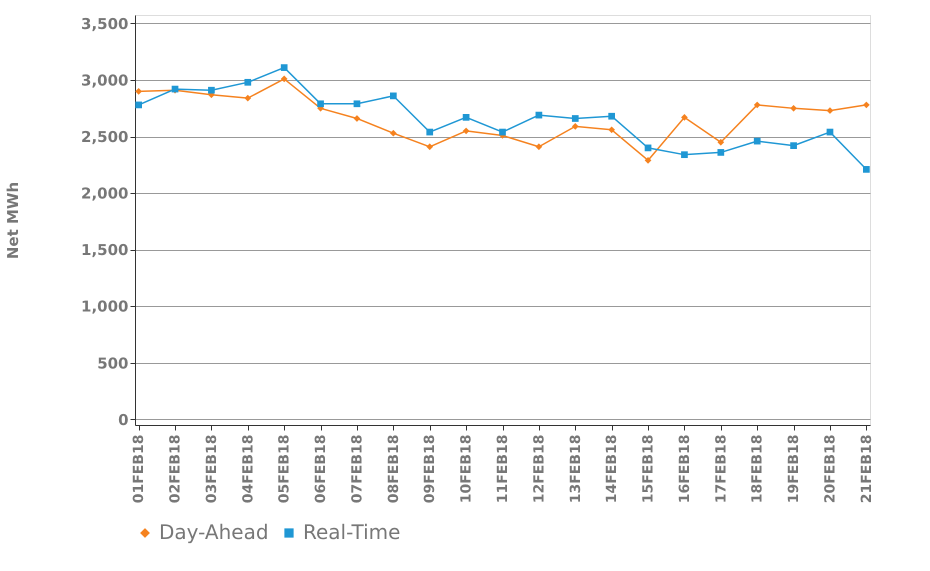 This screenshot has height=571, width=930. What do you see at coordinates (758, 469) in the screenshot?
I see `x-tick-label: 18FEB18` at bounding box center [758, 469].